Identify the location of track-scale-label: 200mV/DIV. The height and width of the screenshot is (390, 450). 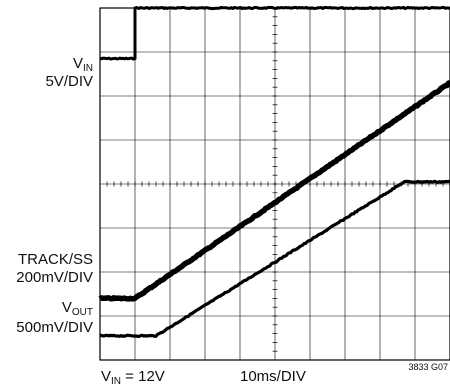
(54, 277).